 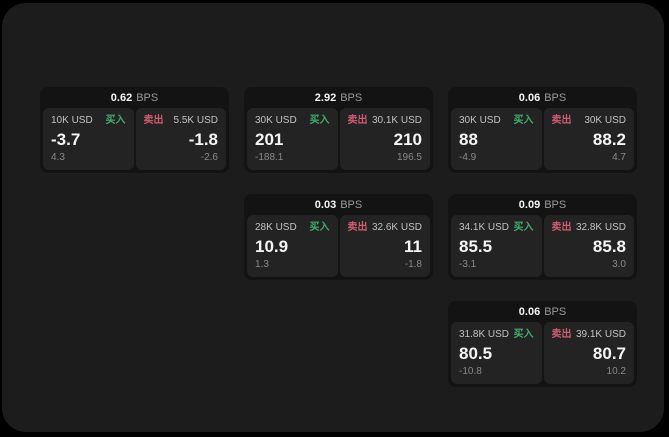 What do you see at coordinates (396, 227) in the screenshot?
I see `sell-amount: 32.6K USD` at bounding box center [396, 227].